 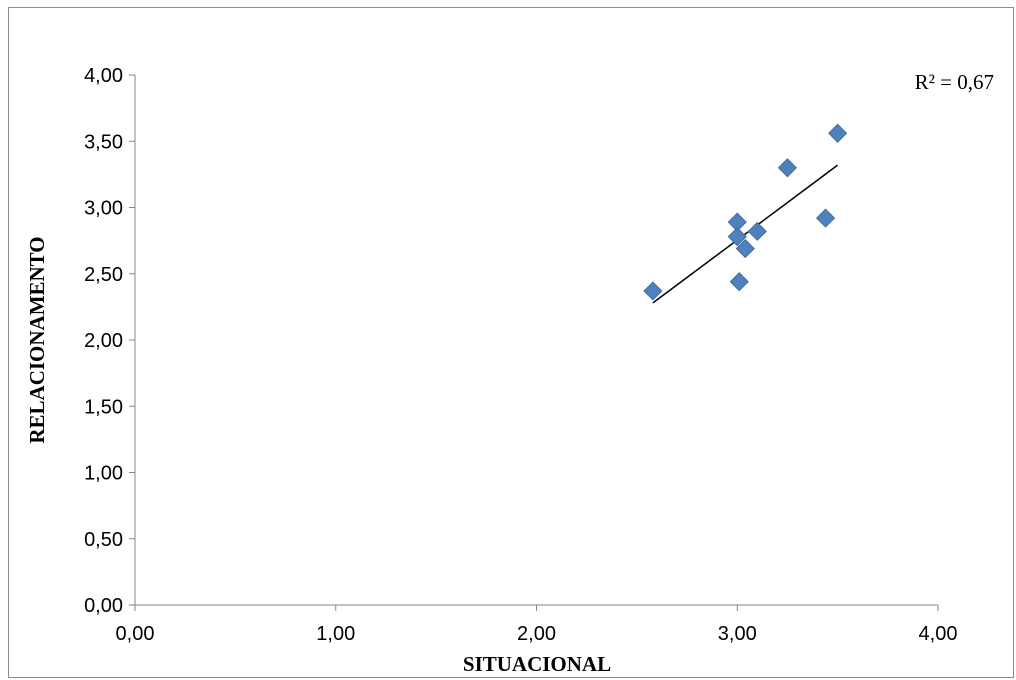 What do you see at coordinates (103, 341) in the screenshot?
I see `y-tick-label: 2,00` at bounding box center [103, 341].